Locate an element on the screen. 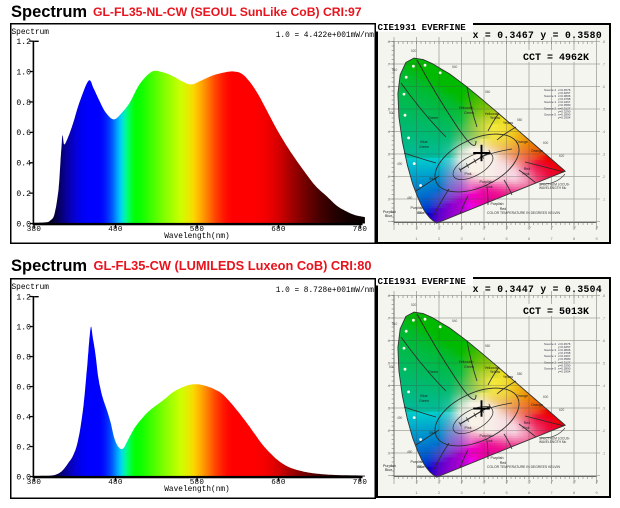 This screenshot has width=620, height=508. svg-text:GL-FL35-CW (LUMILEDS Luxeon Co: GL-FL35-CW (LUMILEDS Luxeon CoB) CRI:80 is located at coordinates (233, 265).